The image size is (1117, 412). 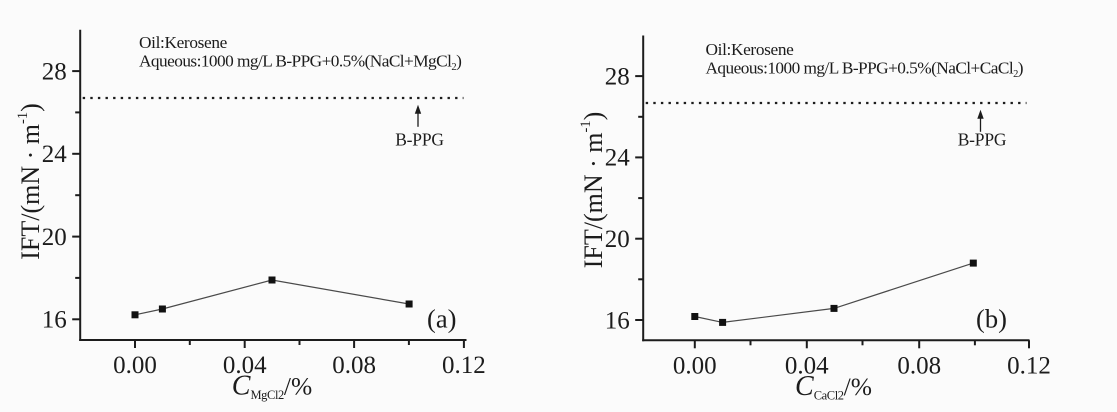 What do you see at coordinates (865, 69) in the screenshot?
I see `svg-text:Aqueous:1000 mg/L B-PPG+0.5%(N: Aqueous:1000 mg/L B-PPG+0.5%(NaCl+CaCl2)` at bounding box center [865, 69].